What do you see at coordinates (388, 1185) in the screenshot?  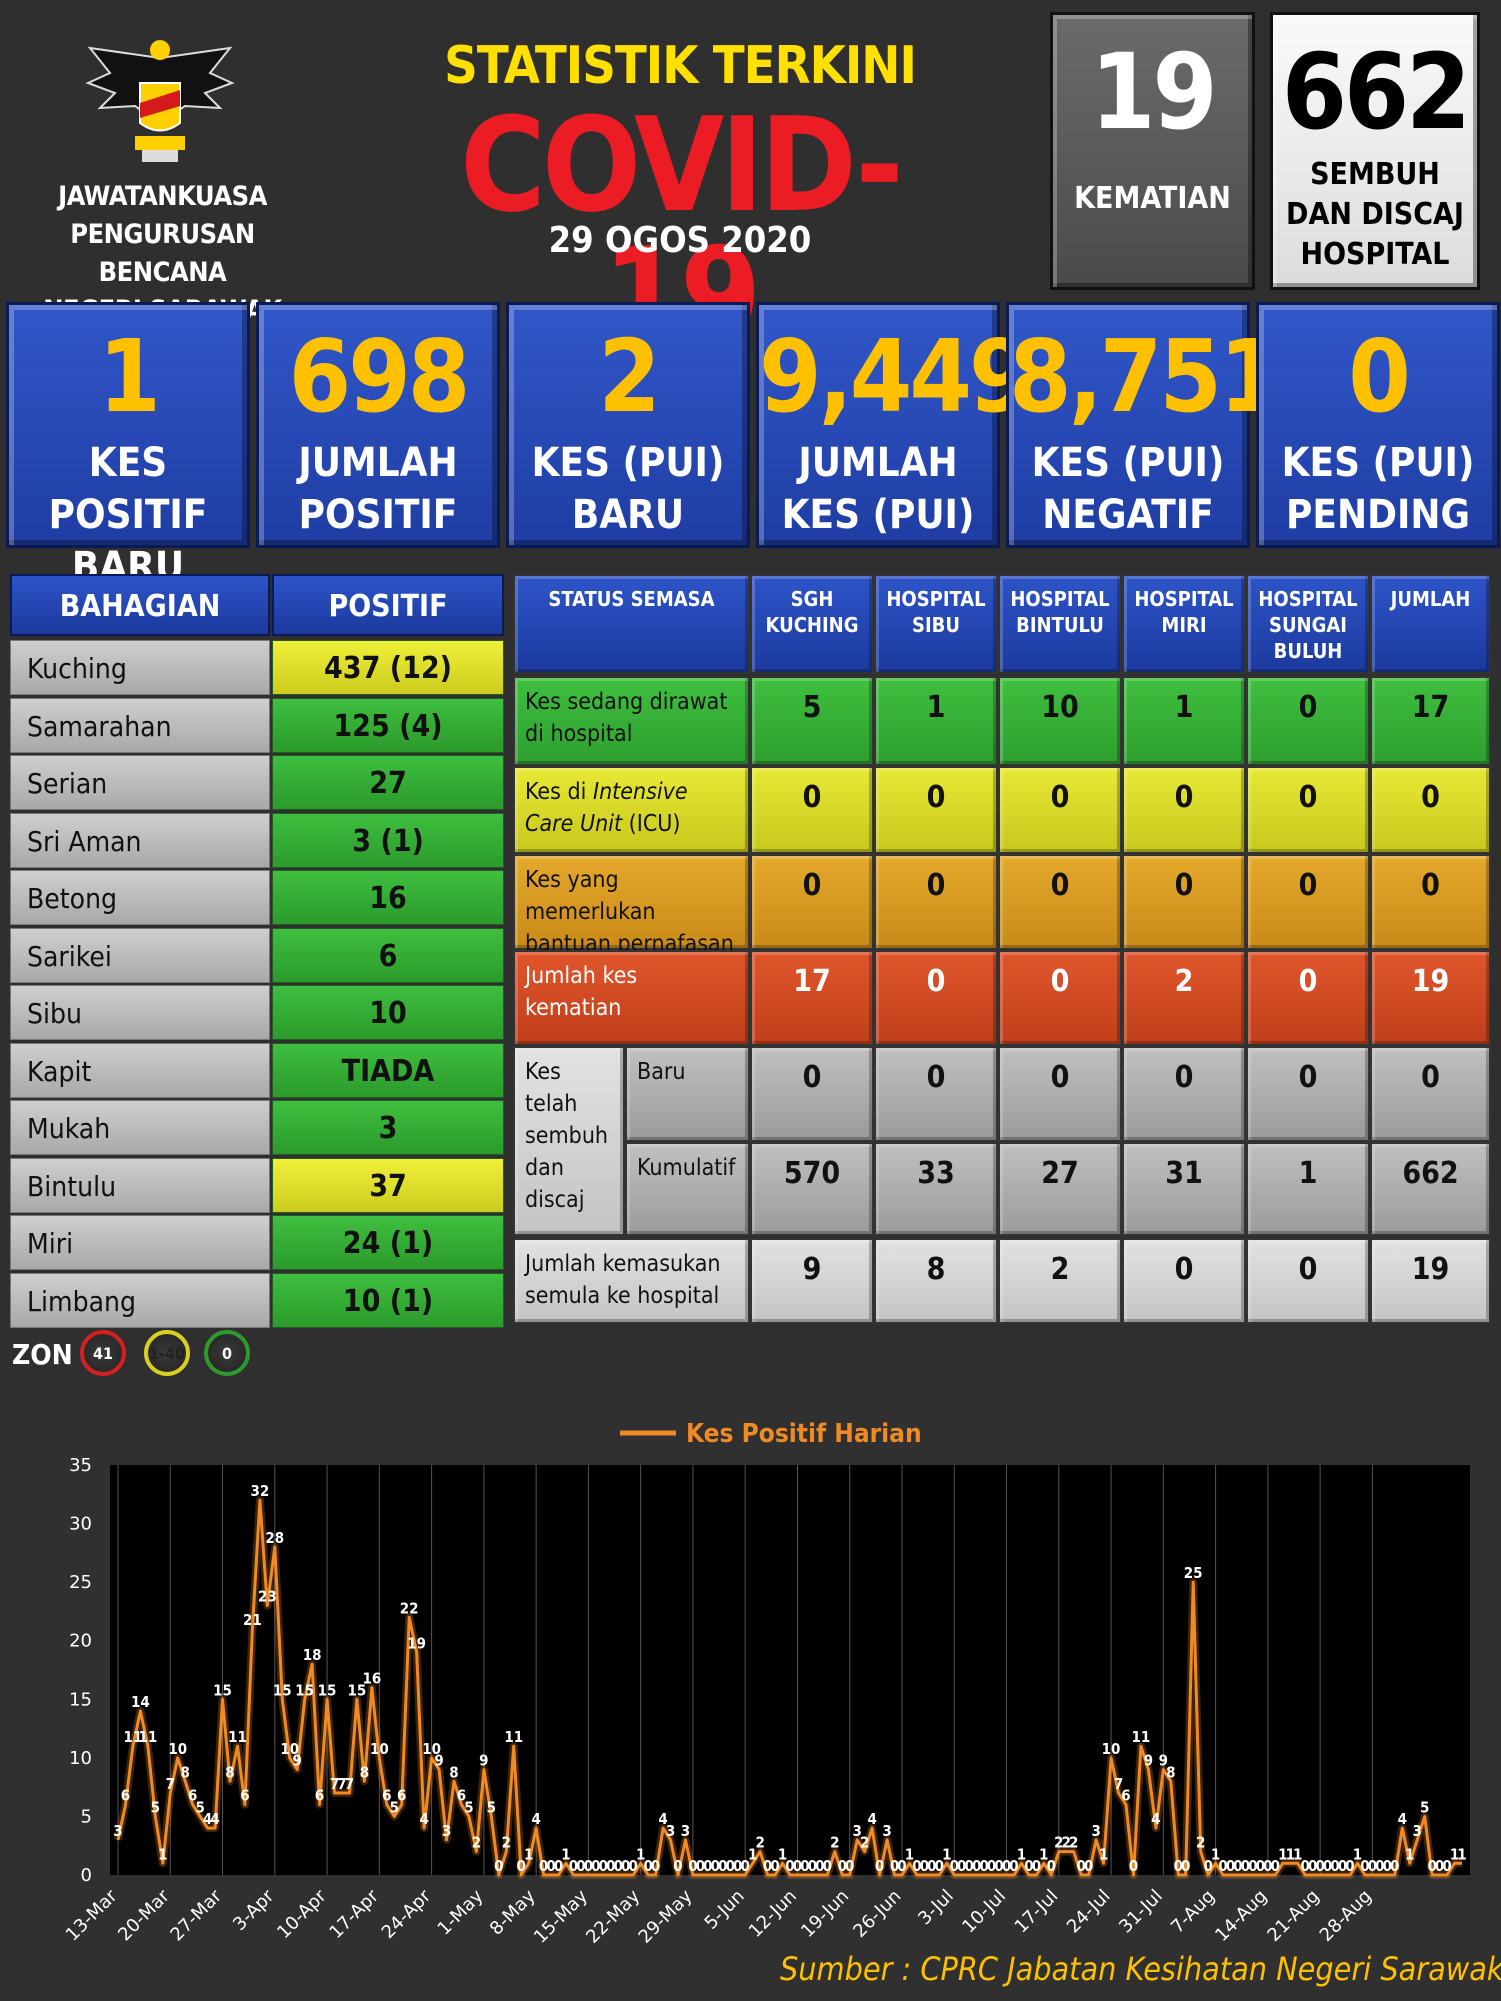 I see `division-positive-value: 37` at bounding box center [388, 1185].